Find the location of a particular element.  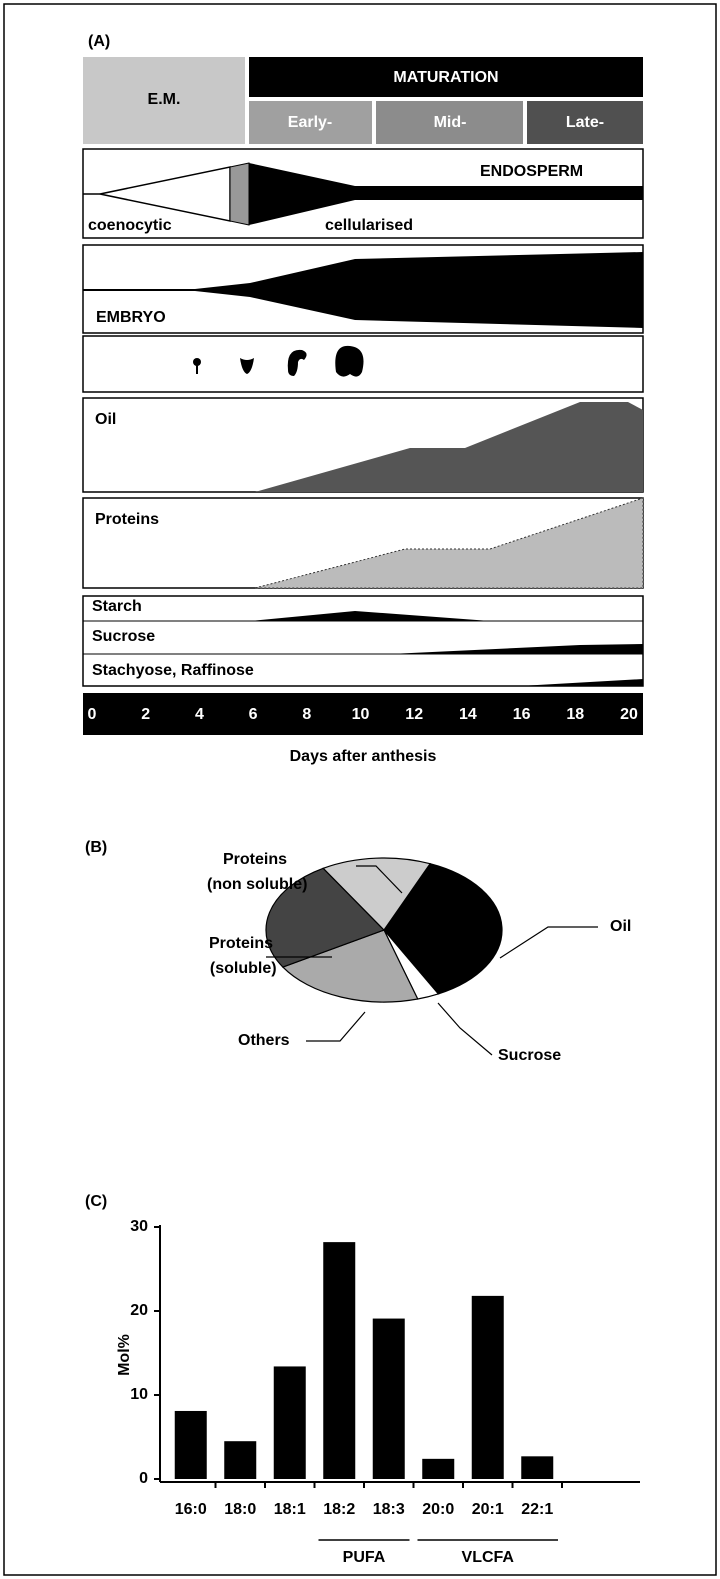

x-tick-label: 18:2 is located at coordinates (339, 1509).